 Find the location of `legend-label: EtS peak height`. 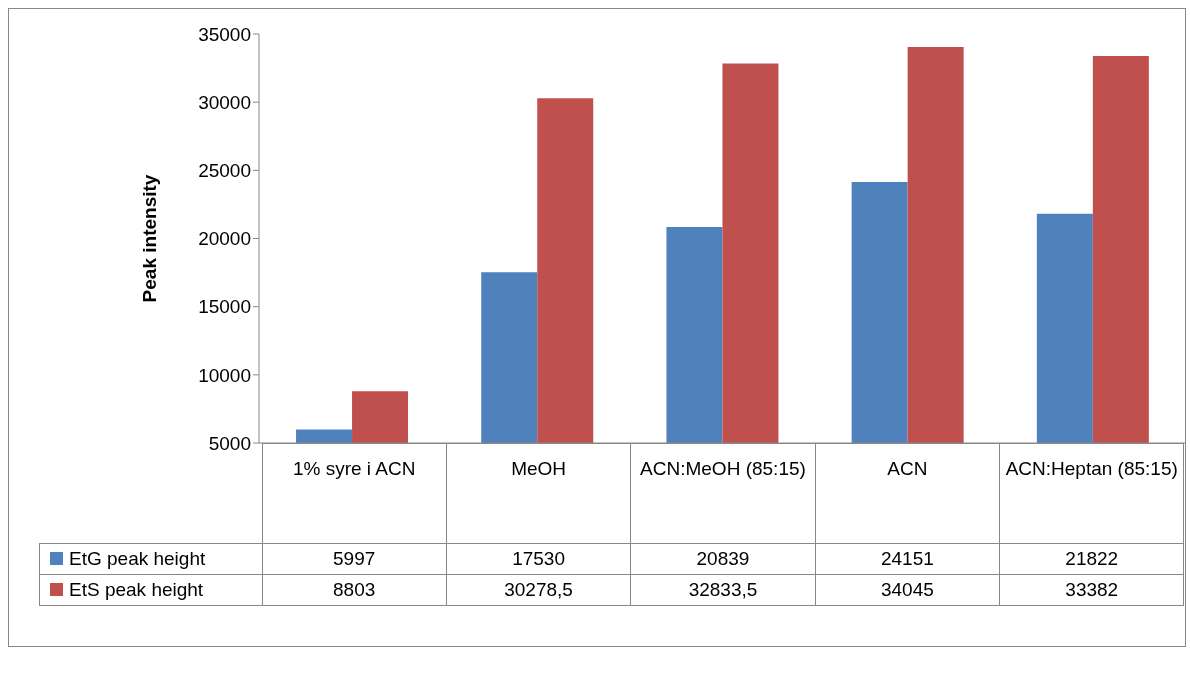

legend-label: EtS peak height is located at coordinates (150, 590).